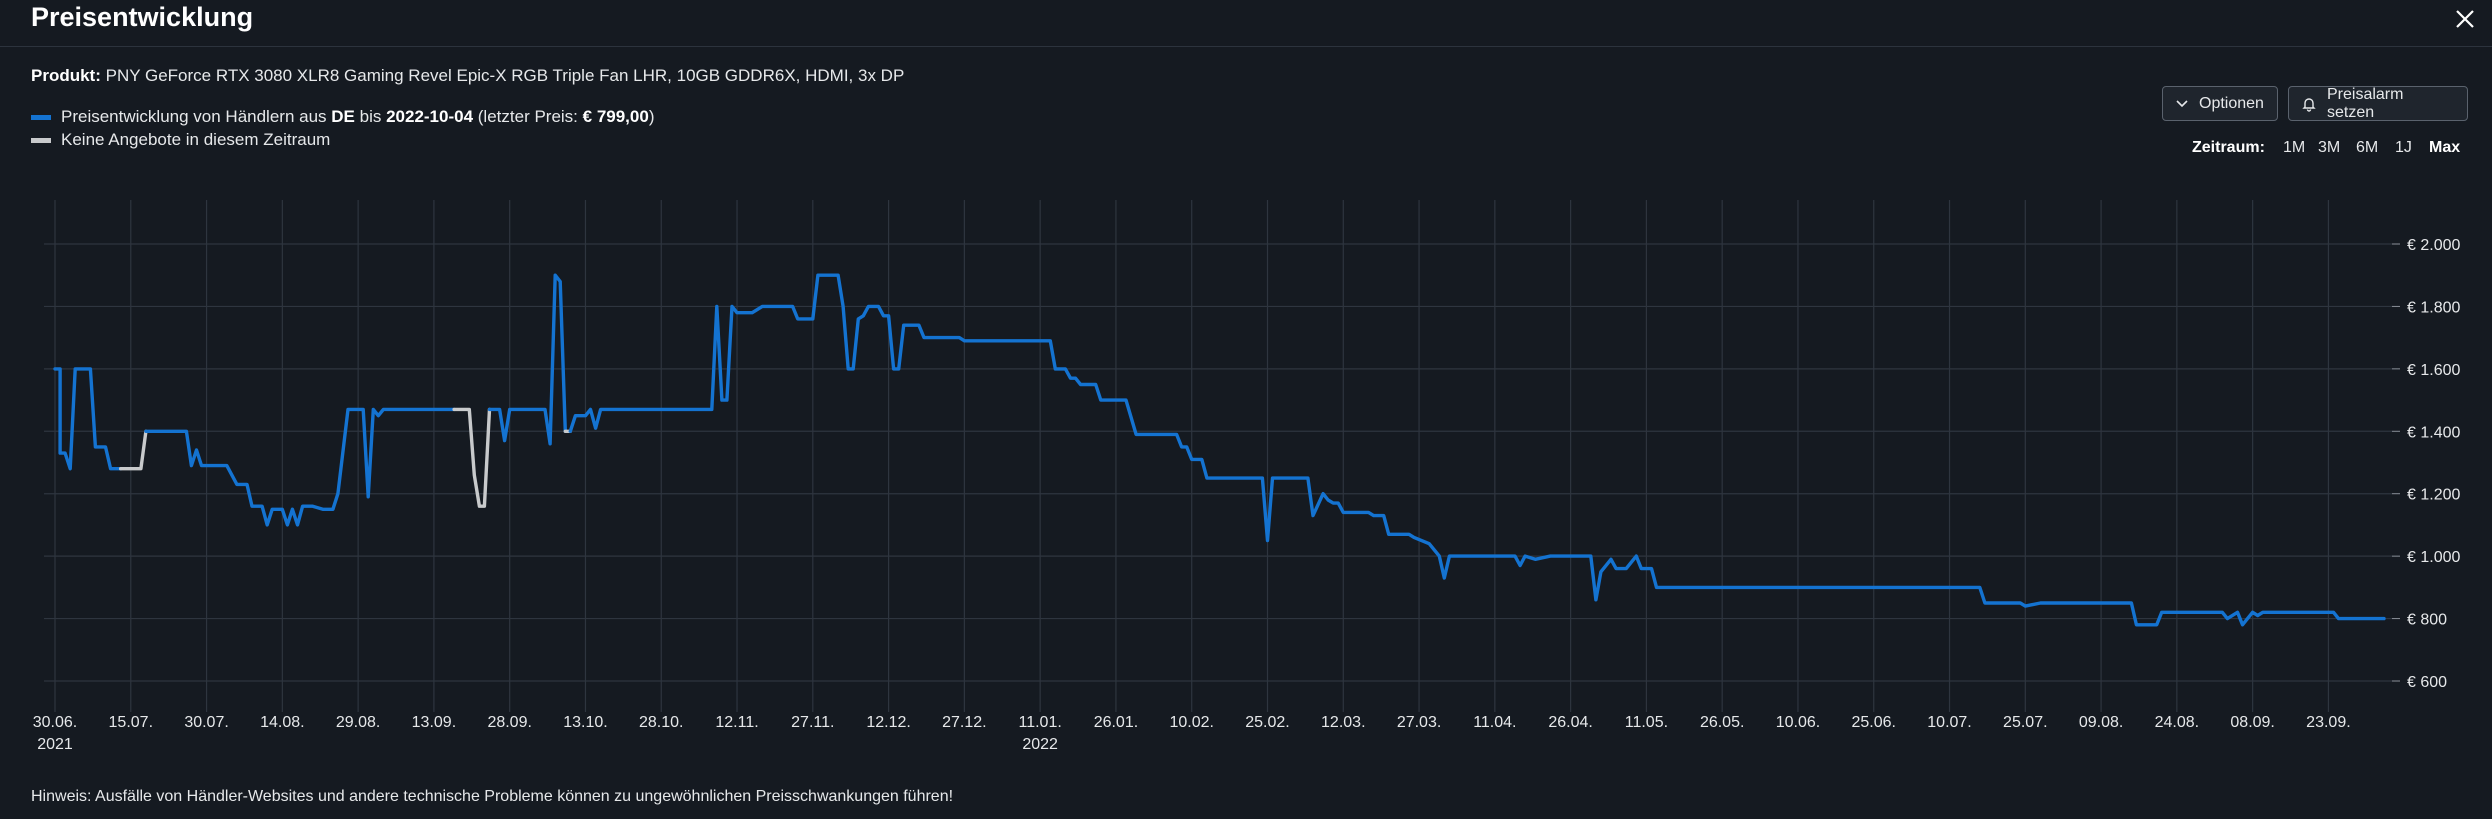 The image size is (2492, 819). Describe the element at coordinates (430, 116) in the screenshot. I see `legend-date: 2022-10-04` at that location.